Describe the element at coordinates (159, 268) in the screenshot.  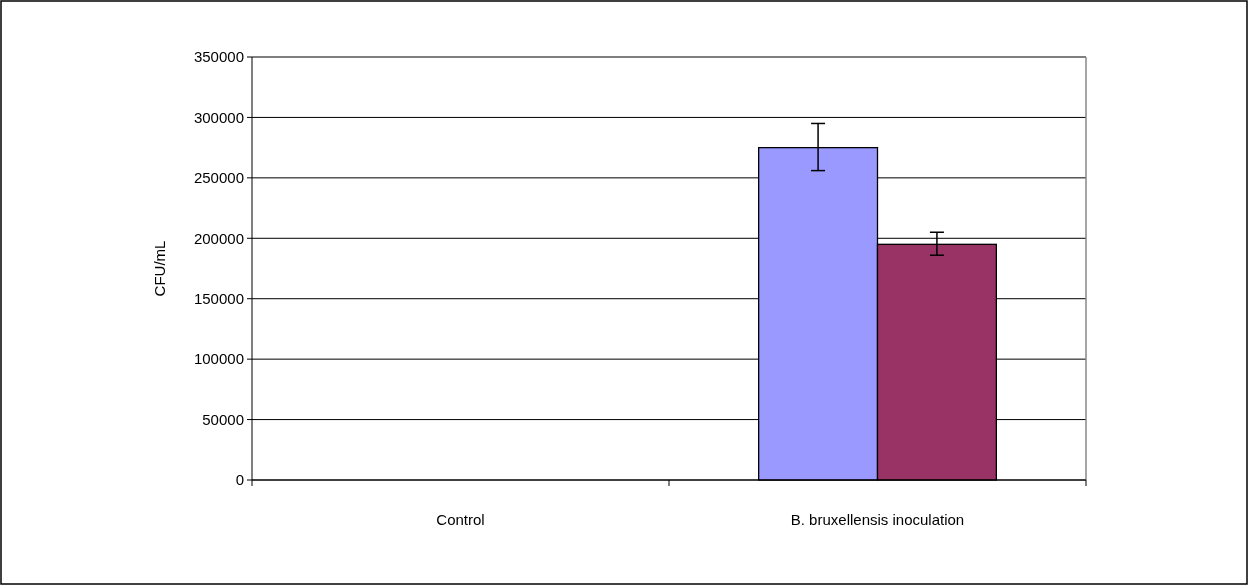
I see `y-axis-title: CFU/mL` at that location.